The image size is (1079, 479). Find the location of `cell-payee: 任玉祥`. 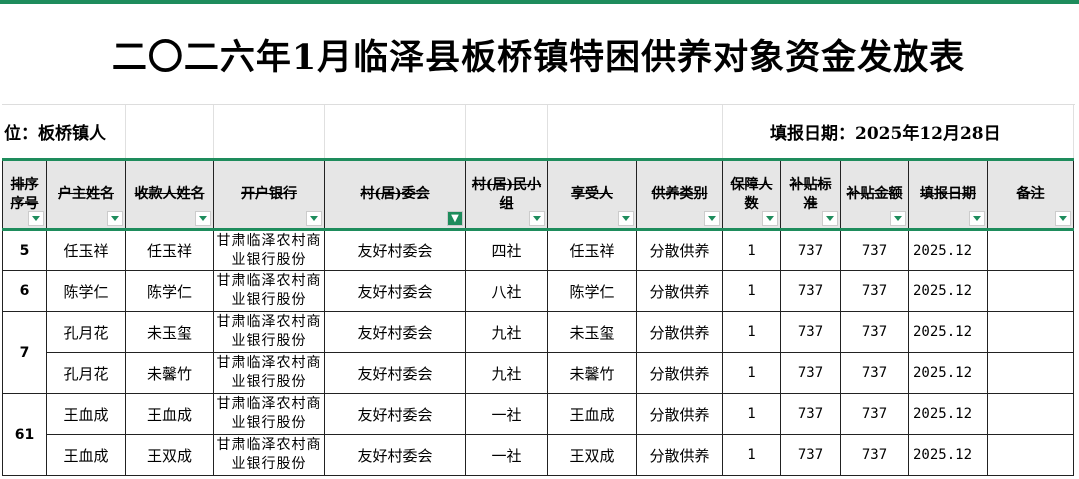

cell-payee: 任玉祥 is located at coordinates (169, 250).